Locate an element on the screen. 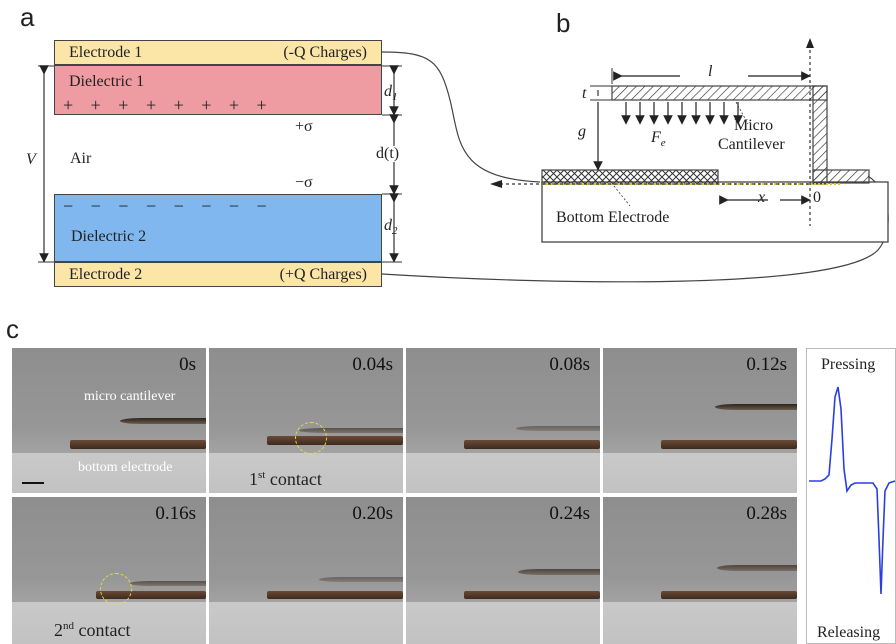 Image resolution: width=896 pixels, height=644 pixels. releasing-label: Releasing is located at coordinates (849, 632).